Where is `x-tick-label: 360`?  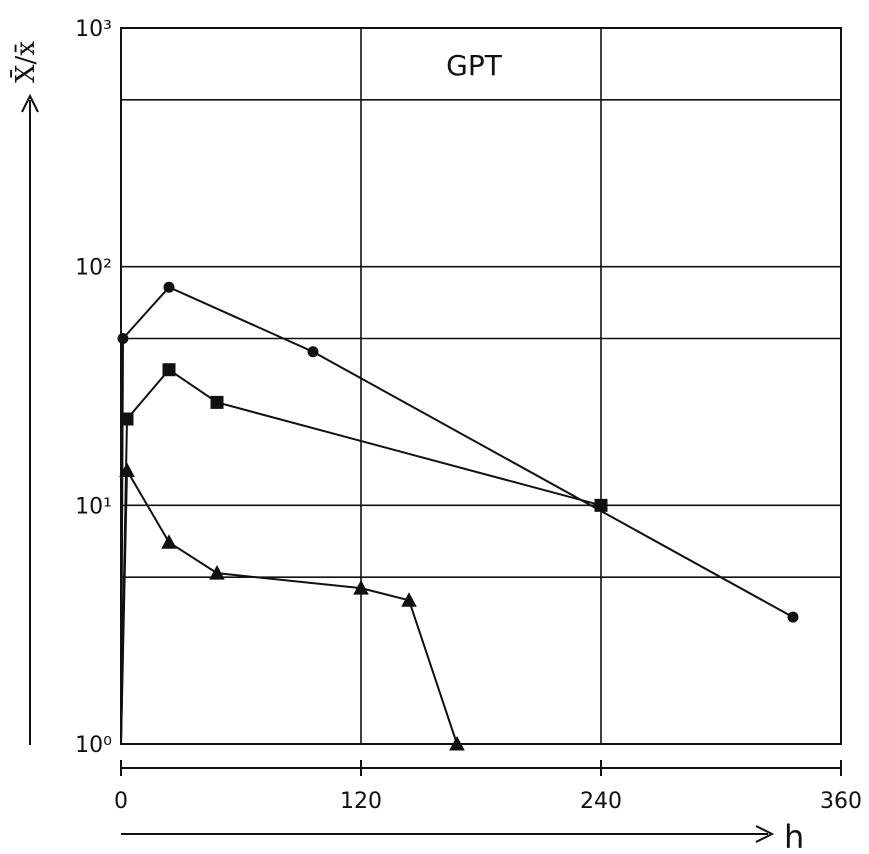 x-tick-label: 360 is located at coordinates (841, 801).